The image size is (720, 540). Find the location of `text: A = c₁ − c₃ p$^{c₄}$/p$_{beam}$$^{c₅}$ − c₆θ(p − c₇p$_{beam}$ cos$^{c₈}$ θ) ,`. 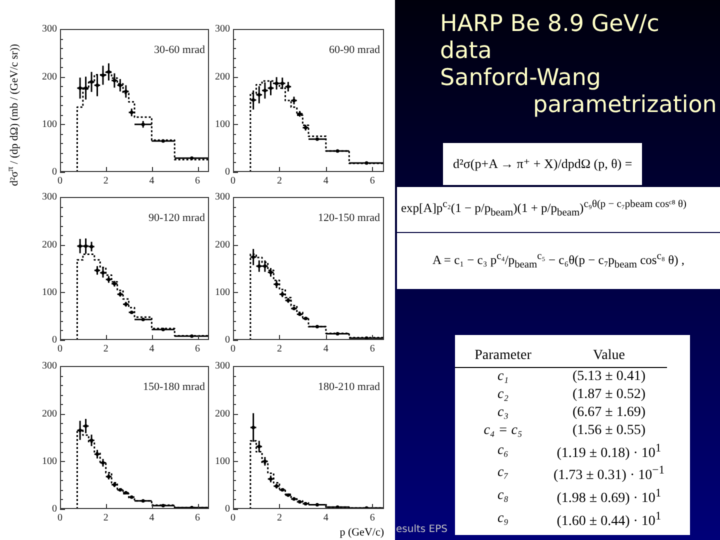

text: A = c₁ − c₃ p$^{c₄}$/p$_{beam}$$^{c₅}$ − c₆θ(p − c₇p$_{beam}$ cos$^{c₈}$ θ) , is located at coordinates (558, 260).